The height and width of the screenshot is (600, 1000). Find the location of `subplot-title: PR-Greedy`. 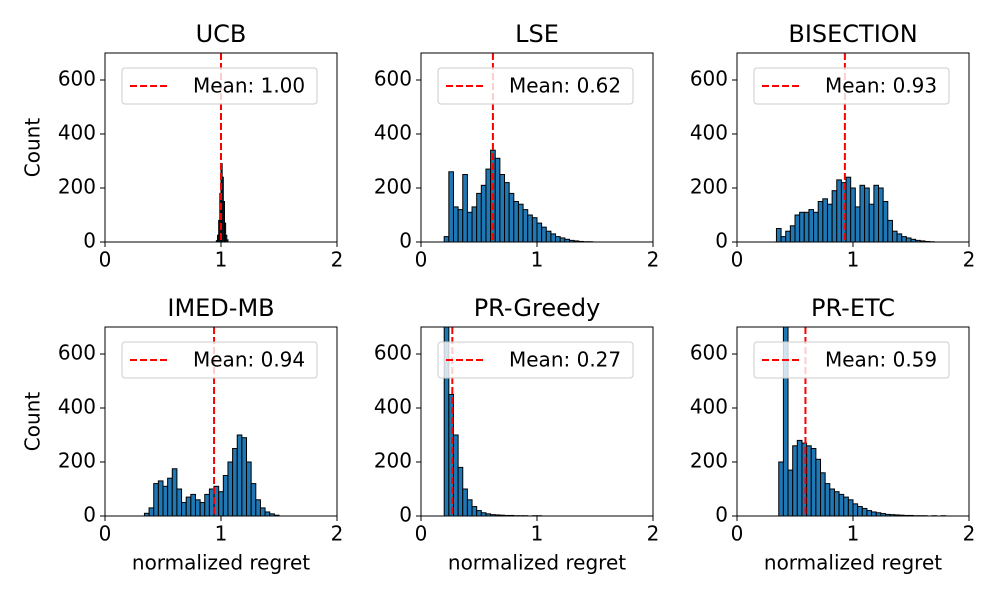

subplot-title: PR-Greedy is located at coordinates (537, 308).